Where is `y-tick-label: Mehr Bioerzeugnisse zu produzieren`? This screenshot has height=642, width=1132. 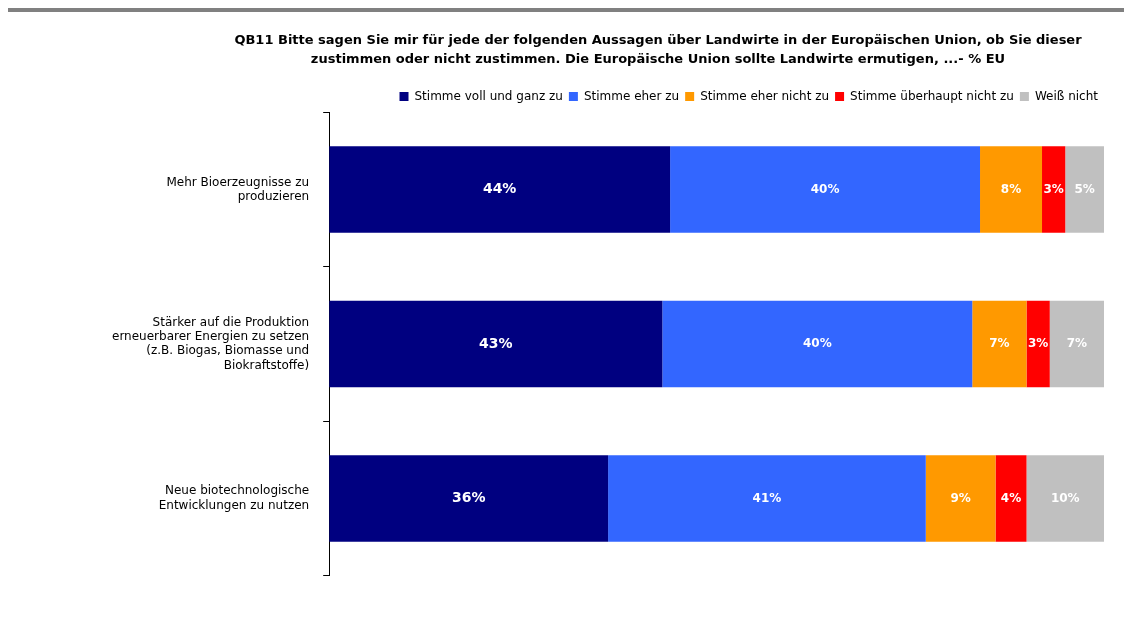 y-tick-label: Mehr Bioerzeugnisse zu produzieren is located at coordinates (238, 188).